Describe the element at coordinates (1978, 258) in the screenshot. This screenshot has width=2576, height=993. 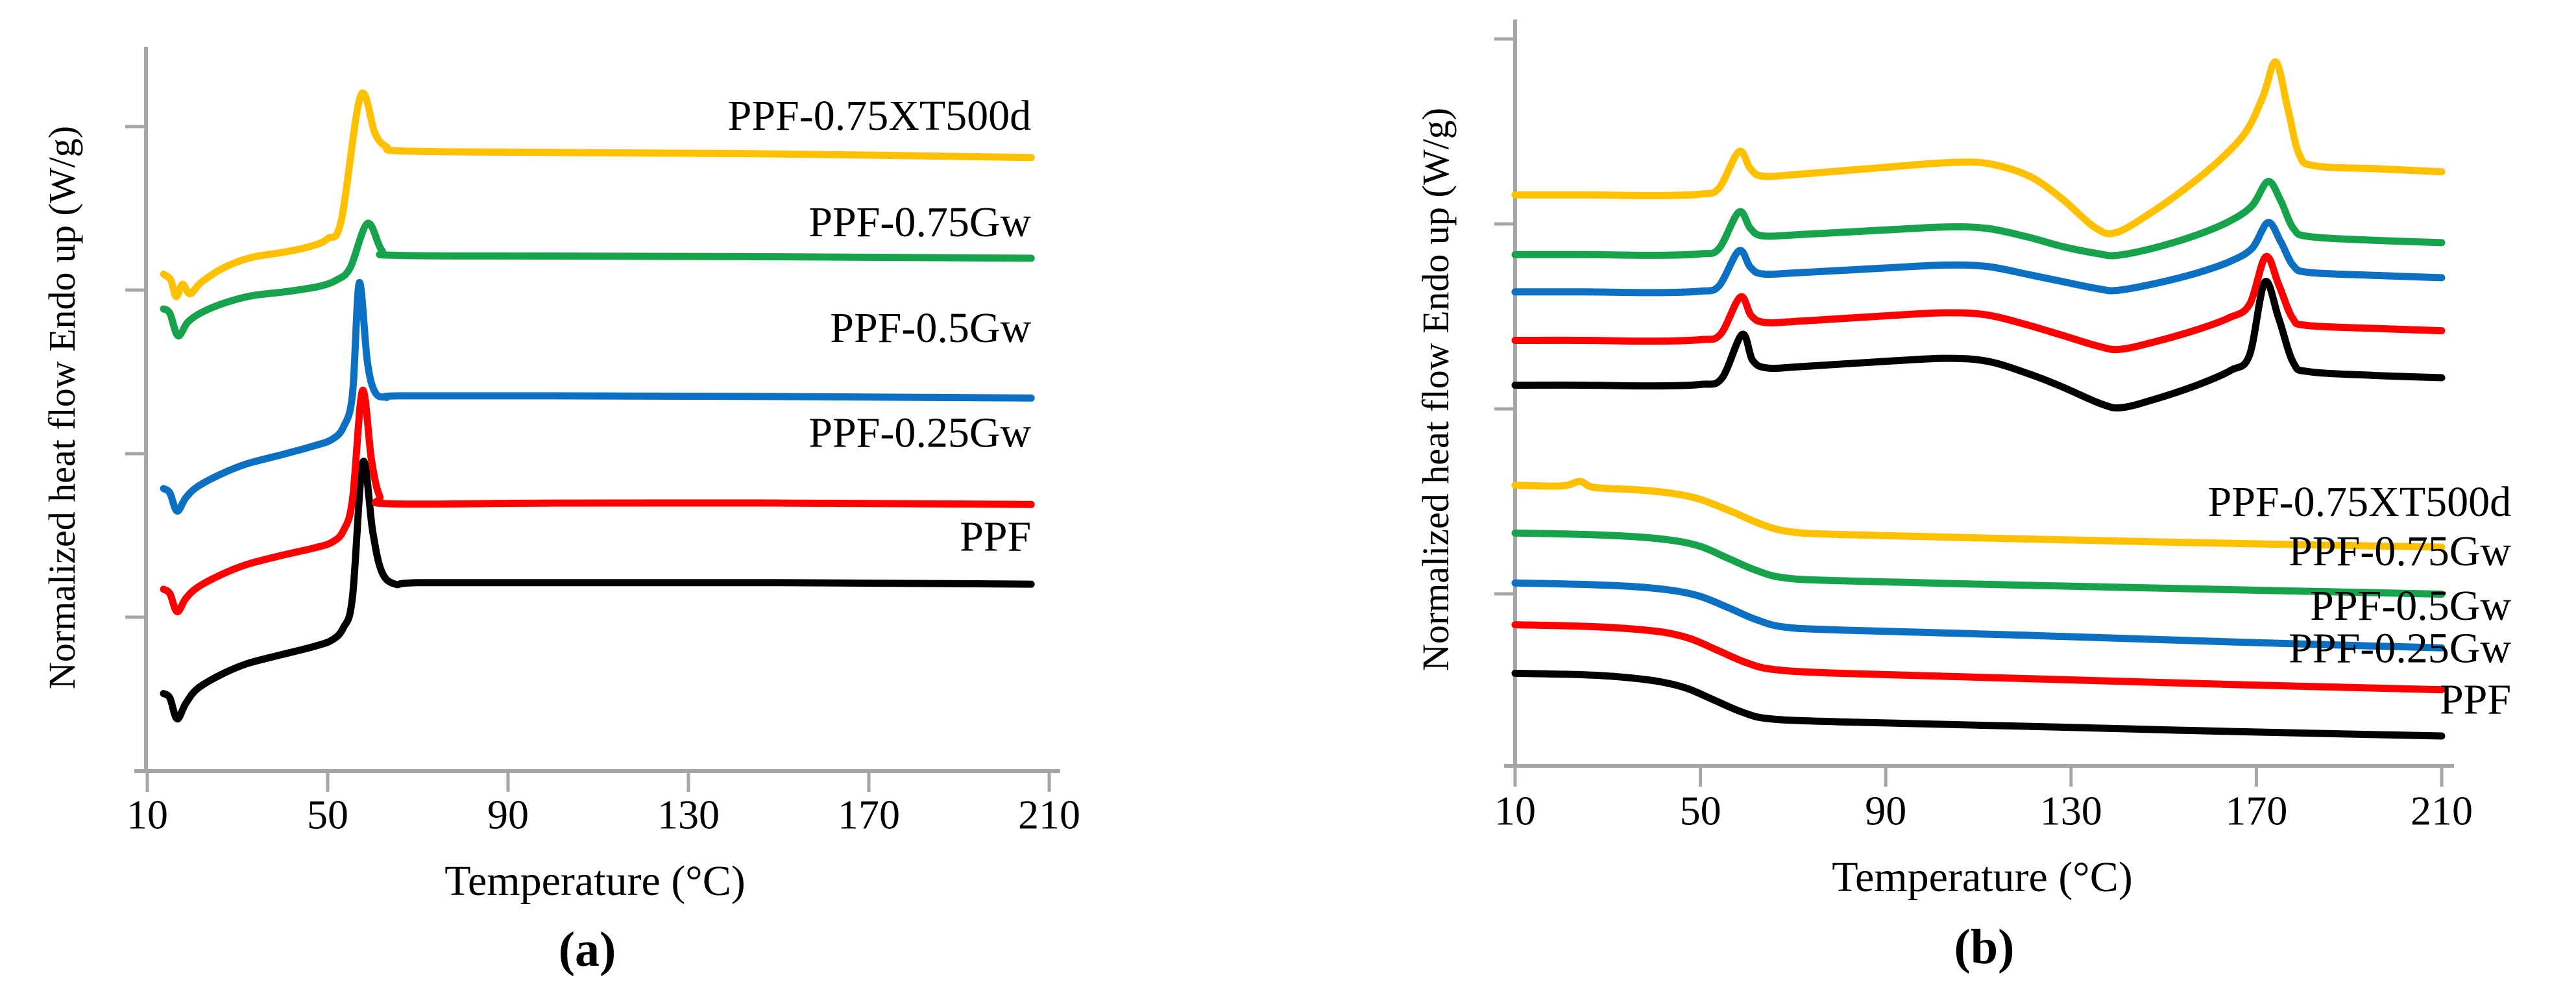
I see `curve-b-PPF-0.5Gw-upper` at that location.